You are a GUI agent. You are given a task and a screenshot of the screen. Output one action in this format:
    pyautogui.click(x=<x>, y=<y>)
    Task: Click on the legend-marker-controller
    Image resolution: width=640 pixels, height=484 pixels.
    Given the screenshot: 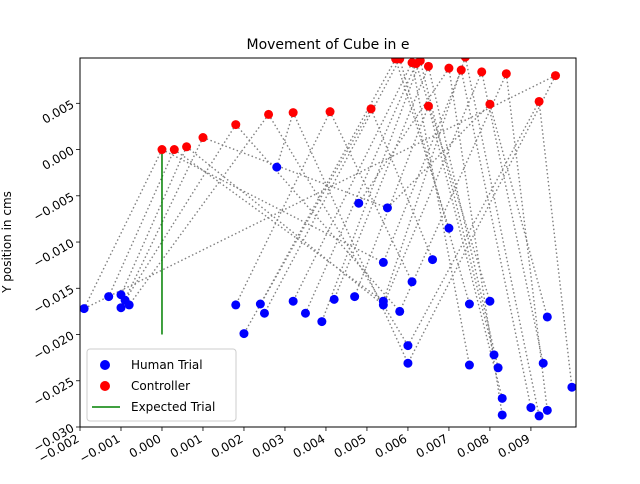 What is the action you would take?
    pyautogui.click(x=105, y=386)
    